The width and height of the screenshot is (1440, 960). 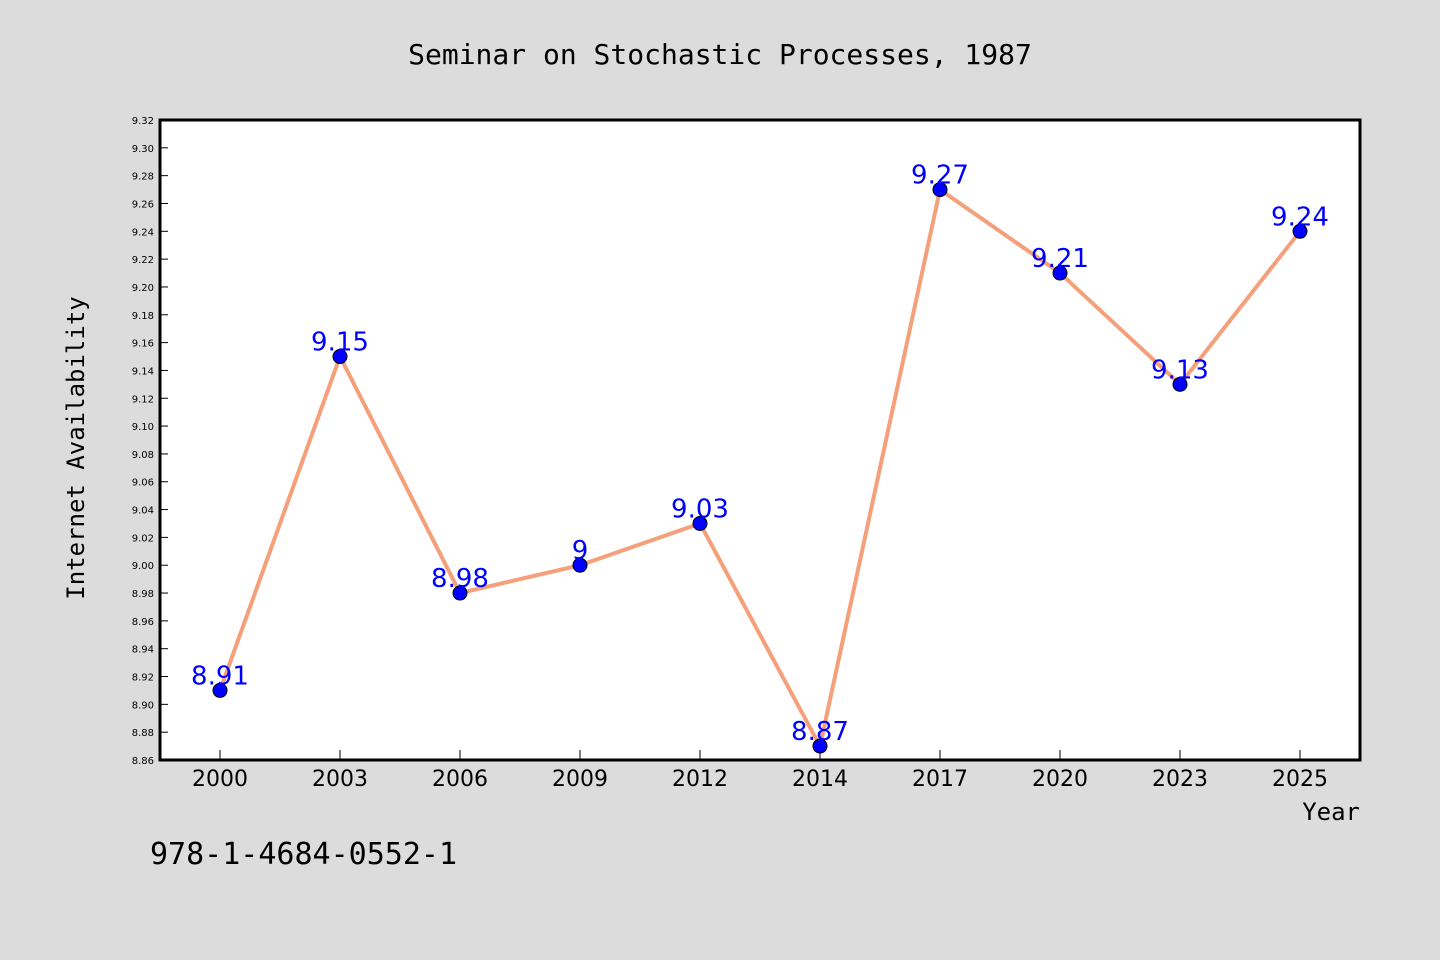 What do you see at coordinates (220, 676) in the screenshot?
I see `data-label-2000: 8.91` at bounding box center [220, 676].